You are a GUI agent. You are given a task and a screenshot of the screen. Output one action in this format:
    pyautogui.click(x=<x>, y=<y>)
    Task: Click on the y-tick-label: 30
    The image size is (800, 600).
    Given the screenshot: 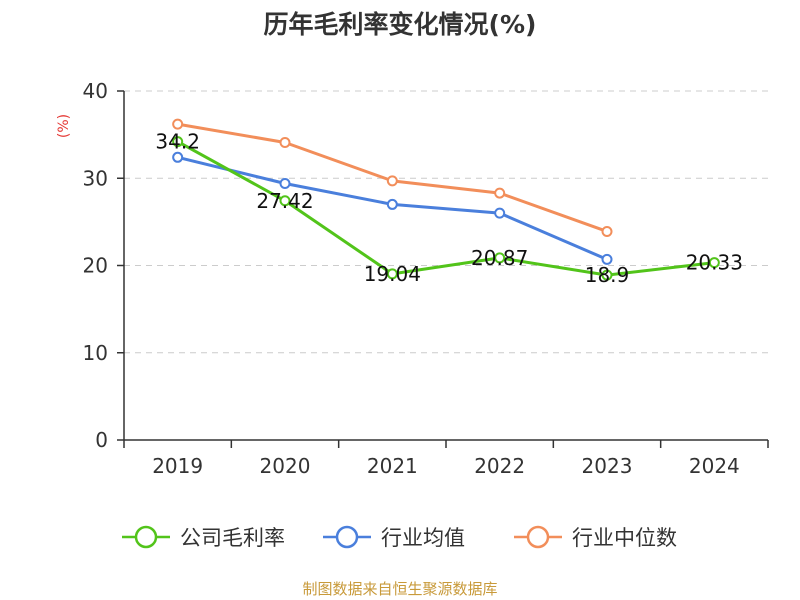 What is the action you would take?
    pyautogui.click(x=95, y=178)
    